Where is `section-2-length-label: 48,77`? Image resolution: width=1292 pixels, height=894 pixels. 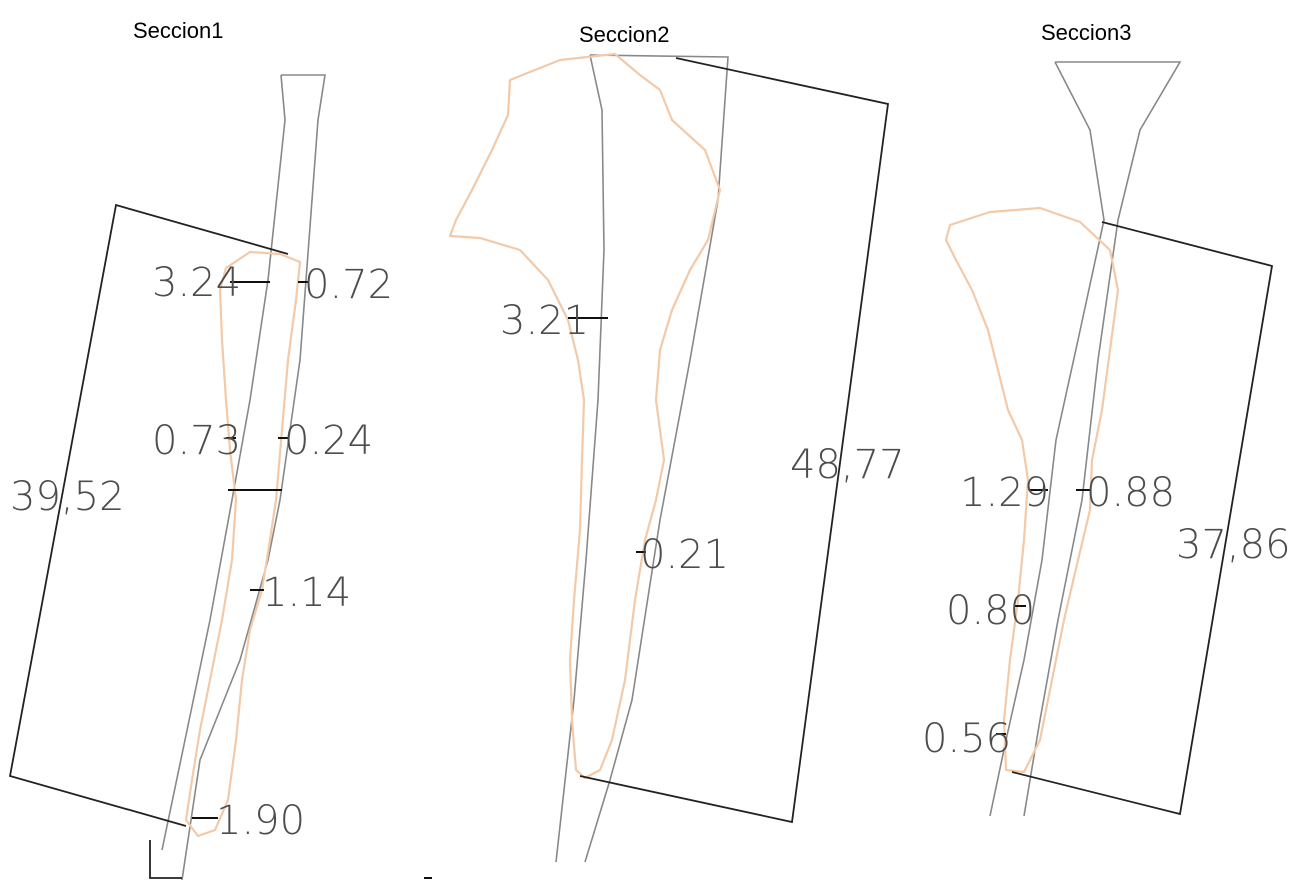
section-2-length-label: 48,77 is located at coordinates (847, 465).